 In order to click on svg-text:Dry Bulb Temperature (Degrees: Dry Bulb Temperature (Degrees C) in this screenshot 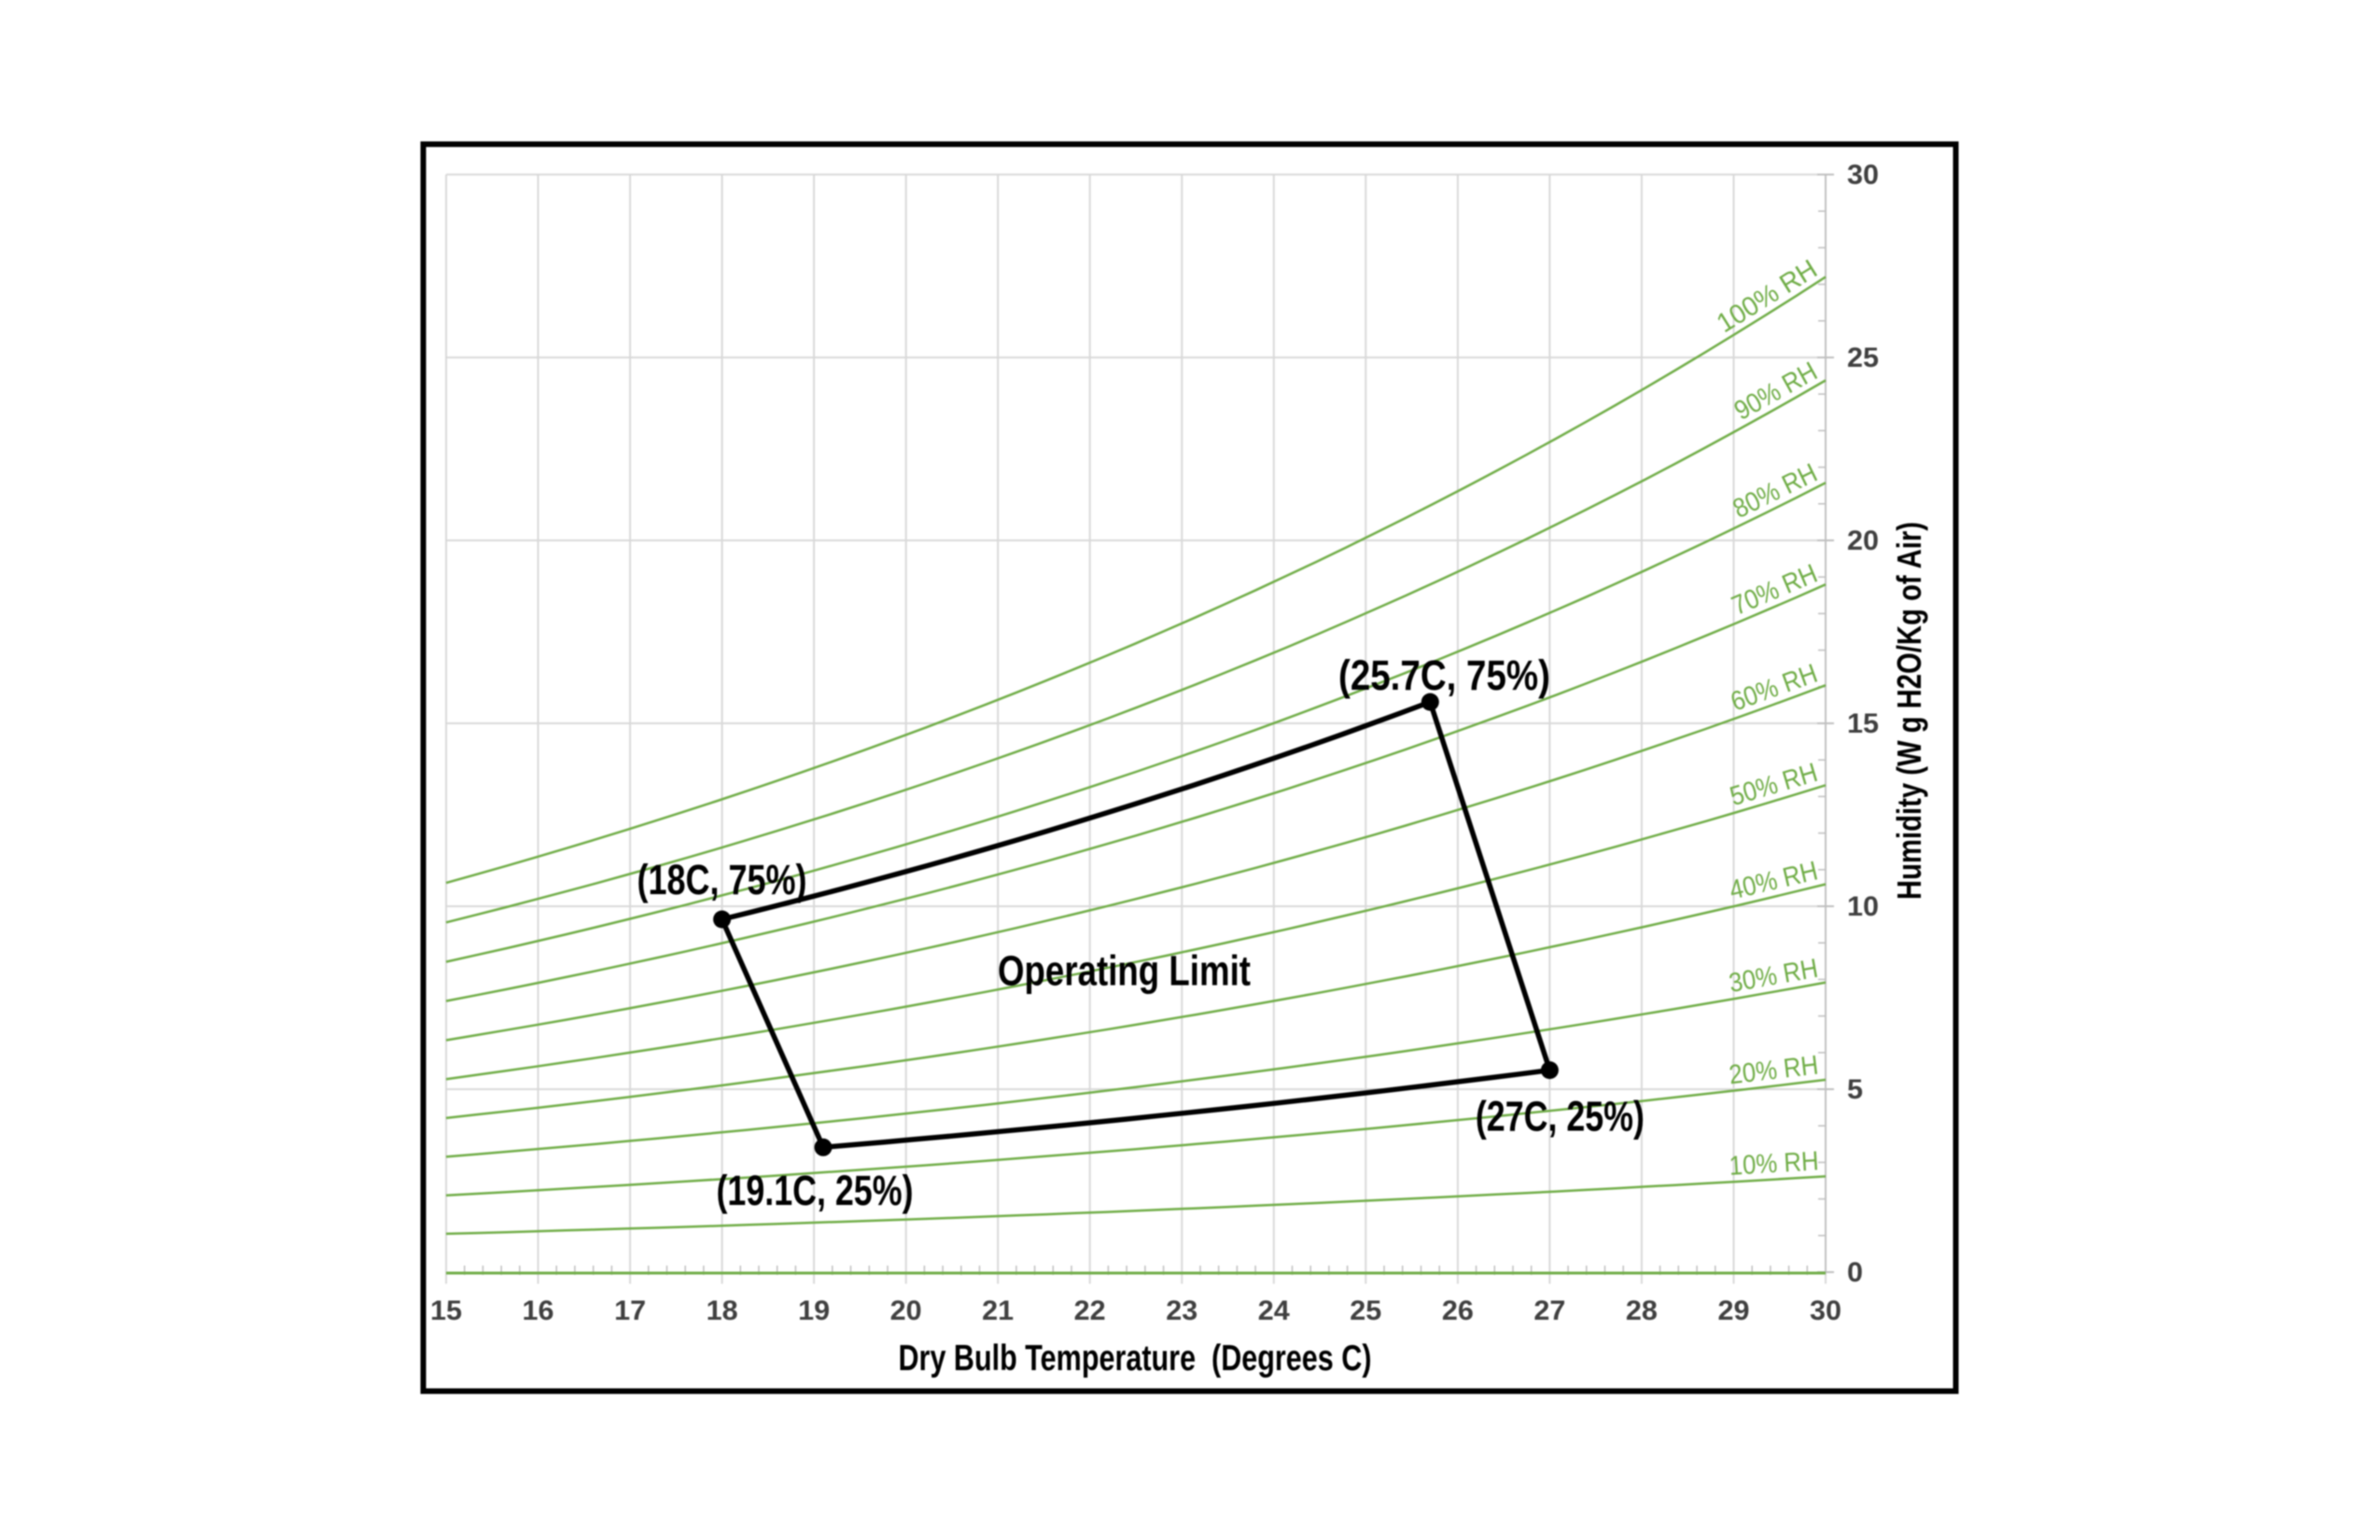, I will do `click(1135, 1358)`.